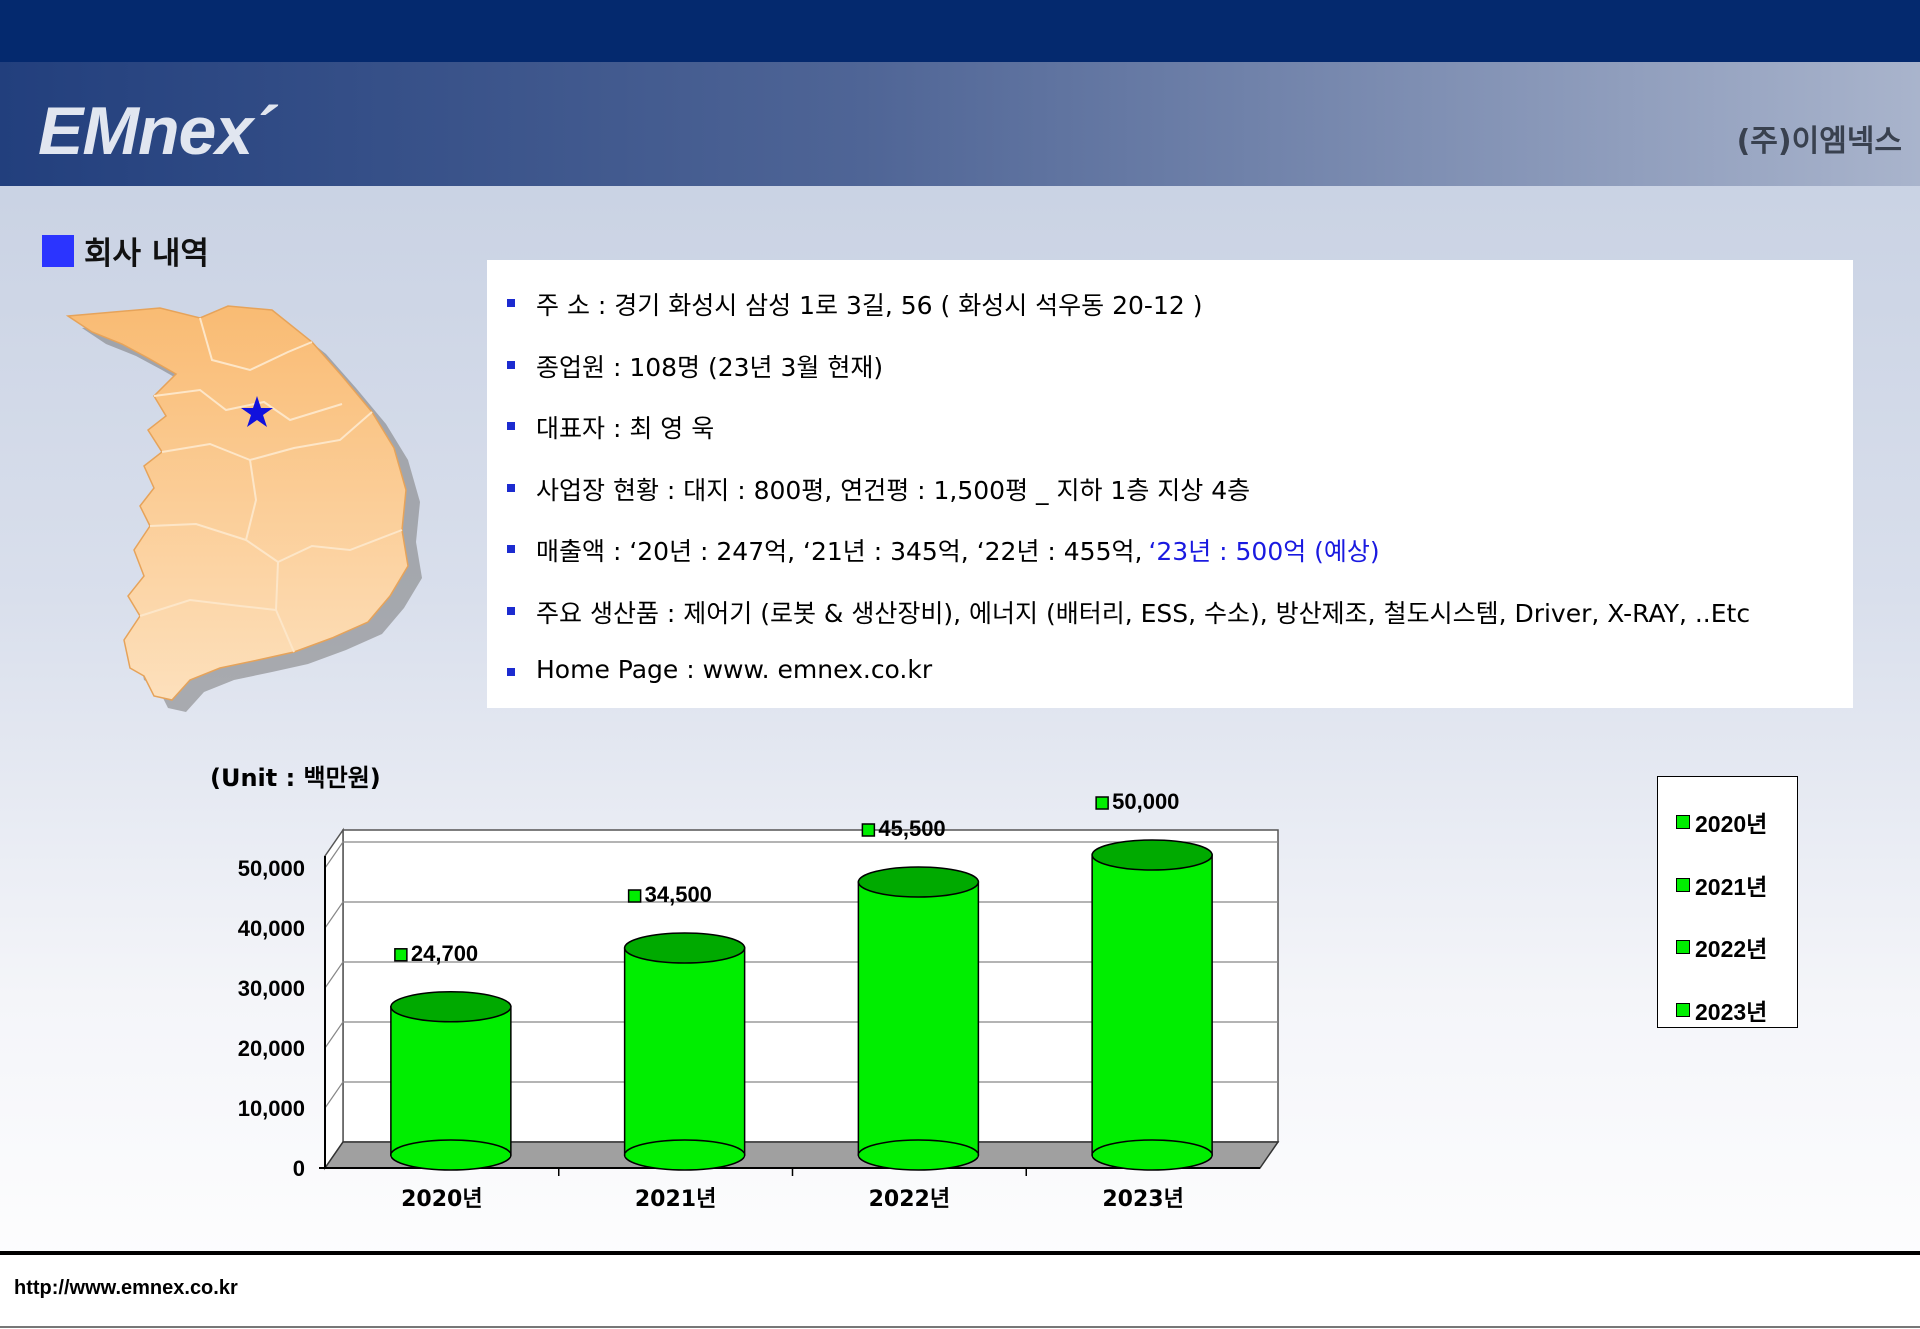 Image resolution: width=1920 pixels, height=1329 pixels. I want to click on info-ceo: 대표자 : 최 영 욱, so click(1180, 440).